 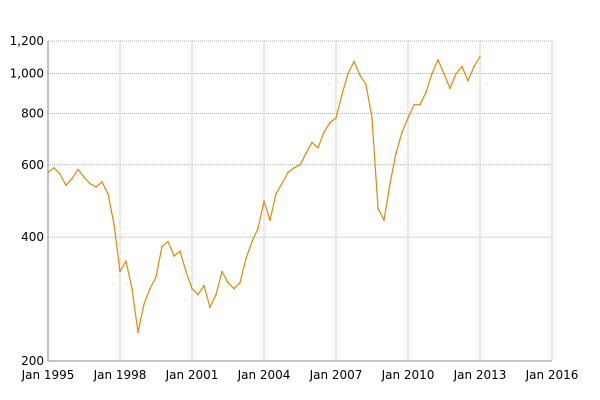 I want to click on y-tick-label: 800, so click(x=32, y=113).